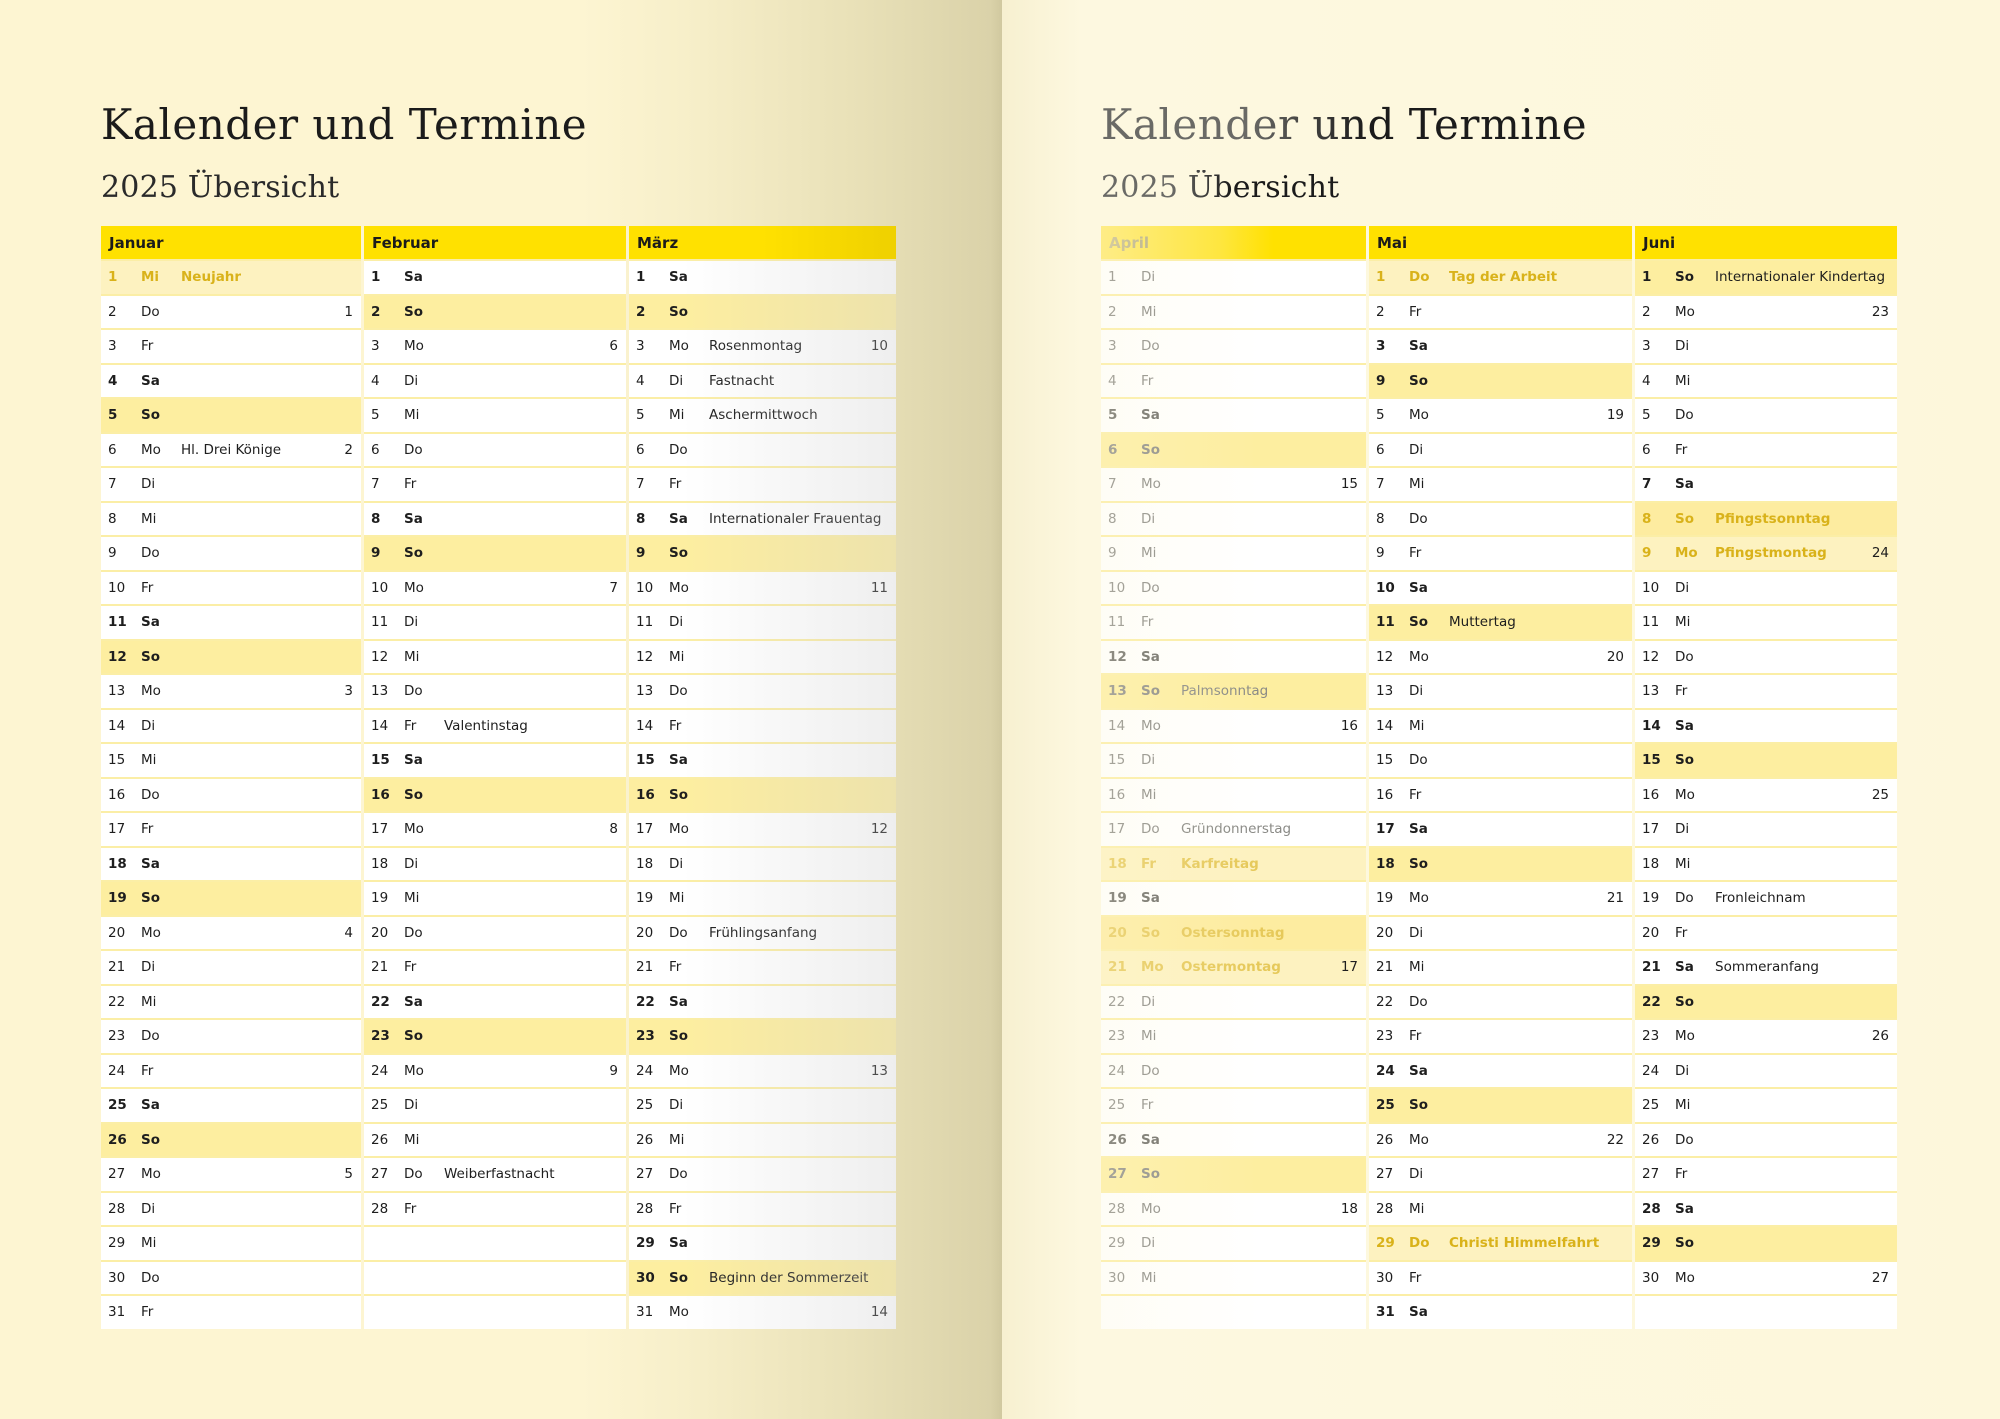 This screenshot has width=2000, height=1419. What do you see at coordinates (495, 379) in the screenshot?
I see `day-row: 4 Di` at bounding box center [495, 379].